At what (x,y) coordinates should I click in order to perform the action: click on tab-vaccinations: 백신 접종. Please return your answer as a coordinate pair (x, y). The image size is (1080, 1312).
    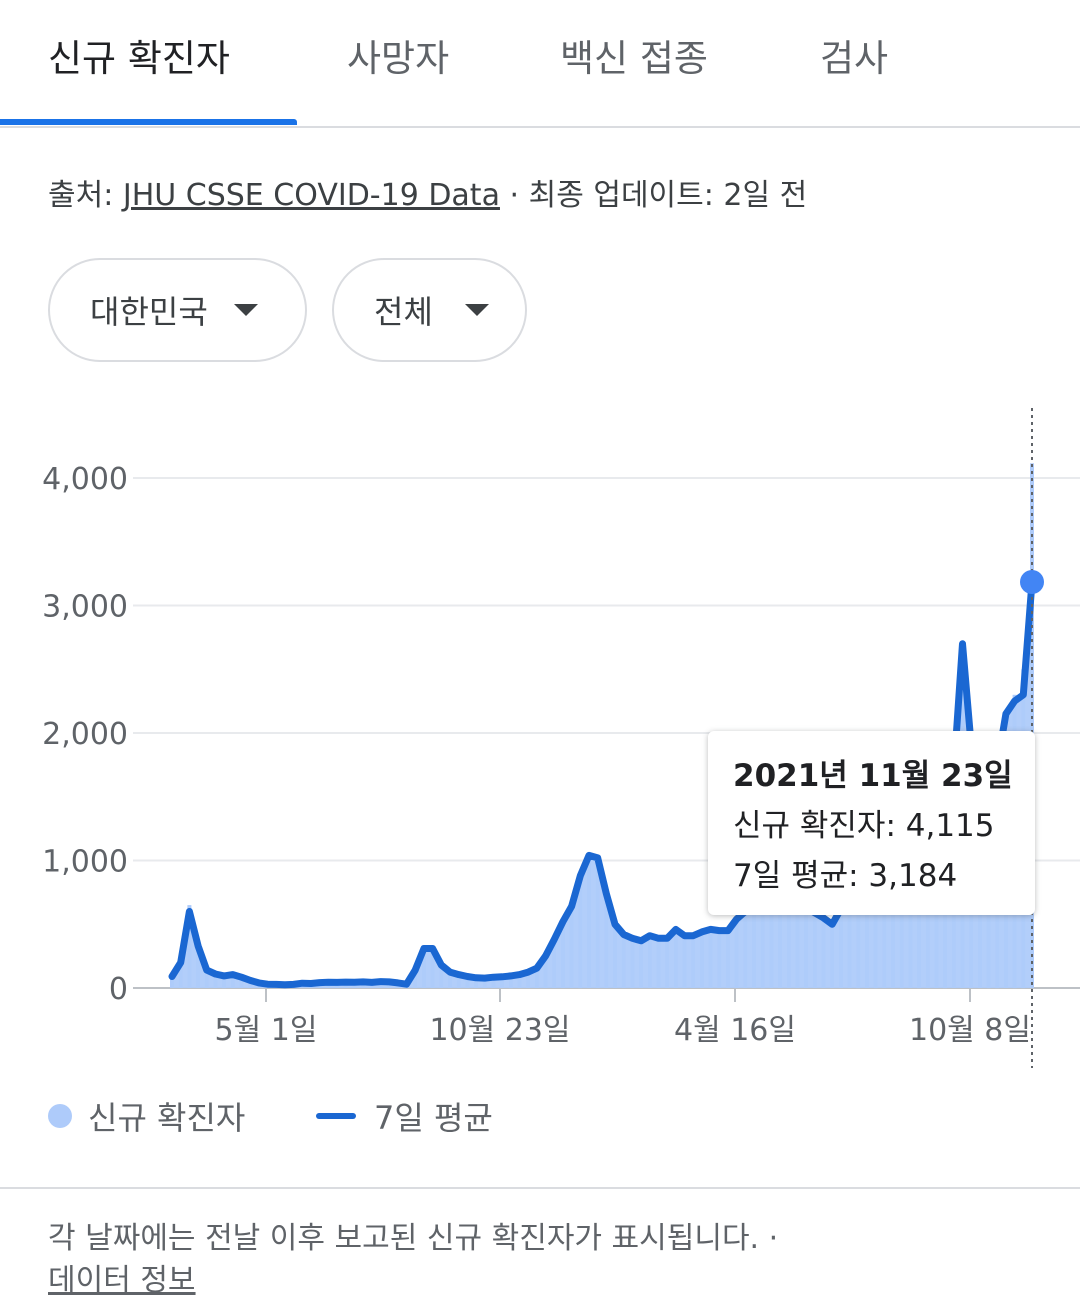
    Looking at the image, I should click on (634, 58).